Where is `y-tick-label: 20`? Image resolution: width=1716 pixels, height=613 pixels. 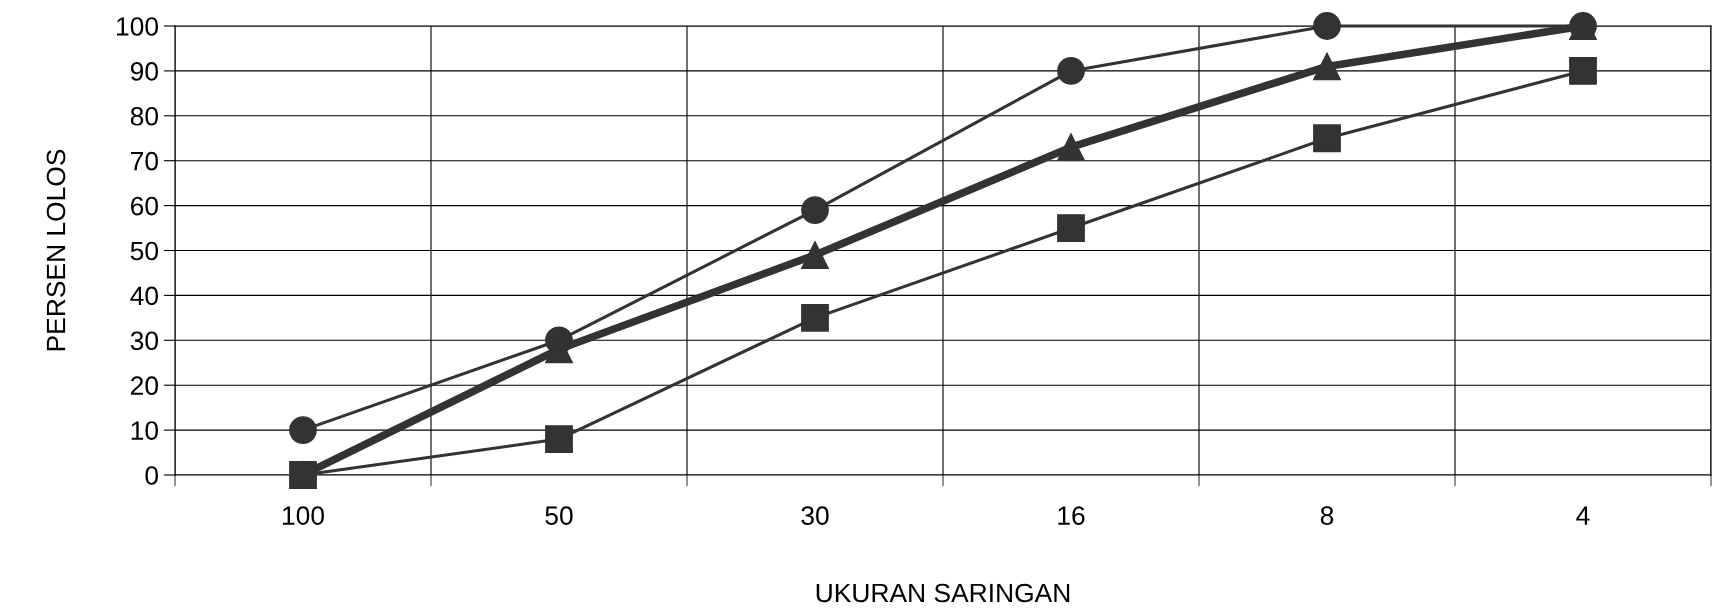 y-tick-label: 20 is located at coordinates (144, 386).